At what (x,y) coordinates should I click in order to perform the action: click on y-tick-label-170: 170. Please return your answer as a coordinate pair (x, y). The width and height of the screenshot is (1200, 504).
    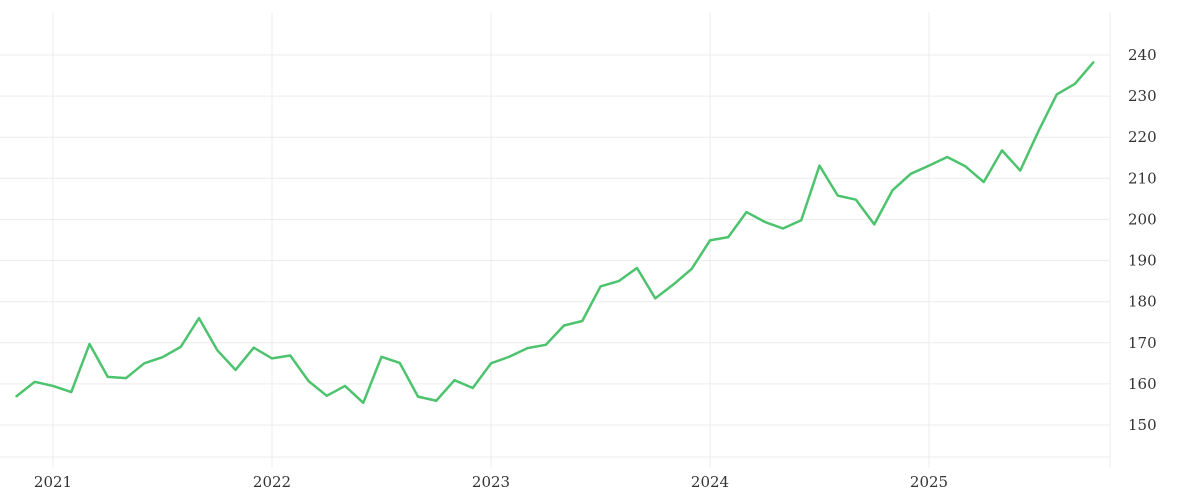
    Looking at the image, I should click on (1142, 343).